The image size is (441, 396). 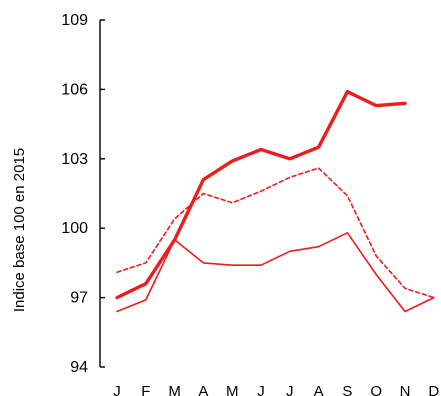 What do you see at coordinates (145, 389) in the screenshot?
I see `x-tick-label: F` at bounding box center [145, 389].